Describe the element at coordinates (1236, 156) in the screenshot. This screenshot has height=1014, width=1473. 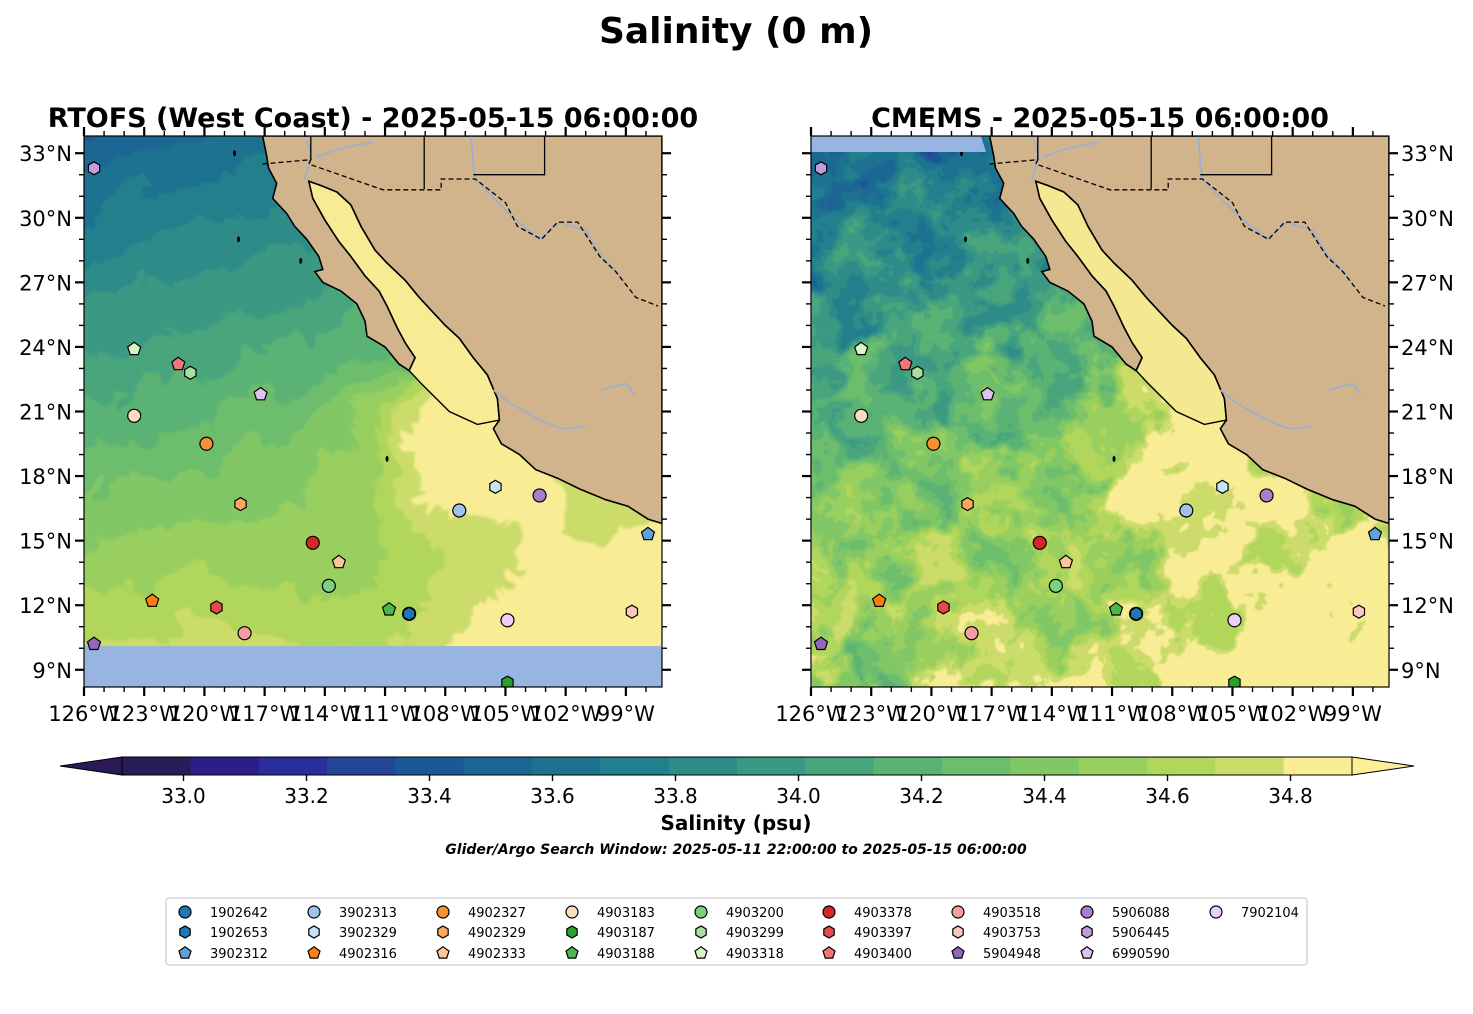
I see `state-border` at that location.